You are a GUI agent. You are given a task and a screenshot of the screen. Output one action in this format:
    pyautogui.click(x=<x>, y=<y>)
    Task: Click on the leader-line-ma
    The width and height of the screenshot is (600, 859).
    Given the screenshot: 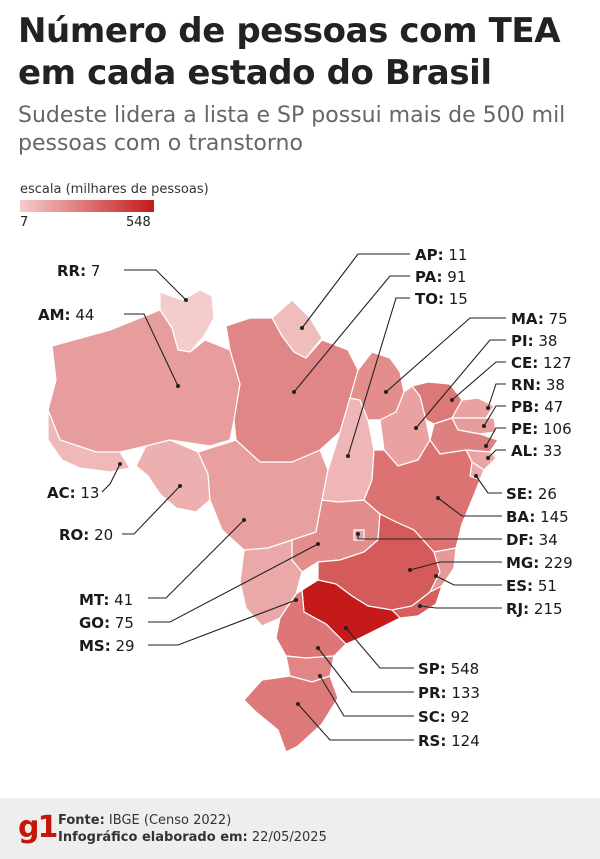 What is the action you would take?
    pyautogui.click(x=445, y=355)
    